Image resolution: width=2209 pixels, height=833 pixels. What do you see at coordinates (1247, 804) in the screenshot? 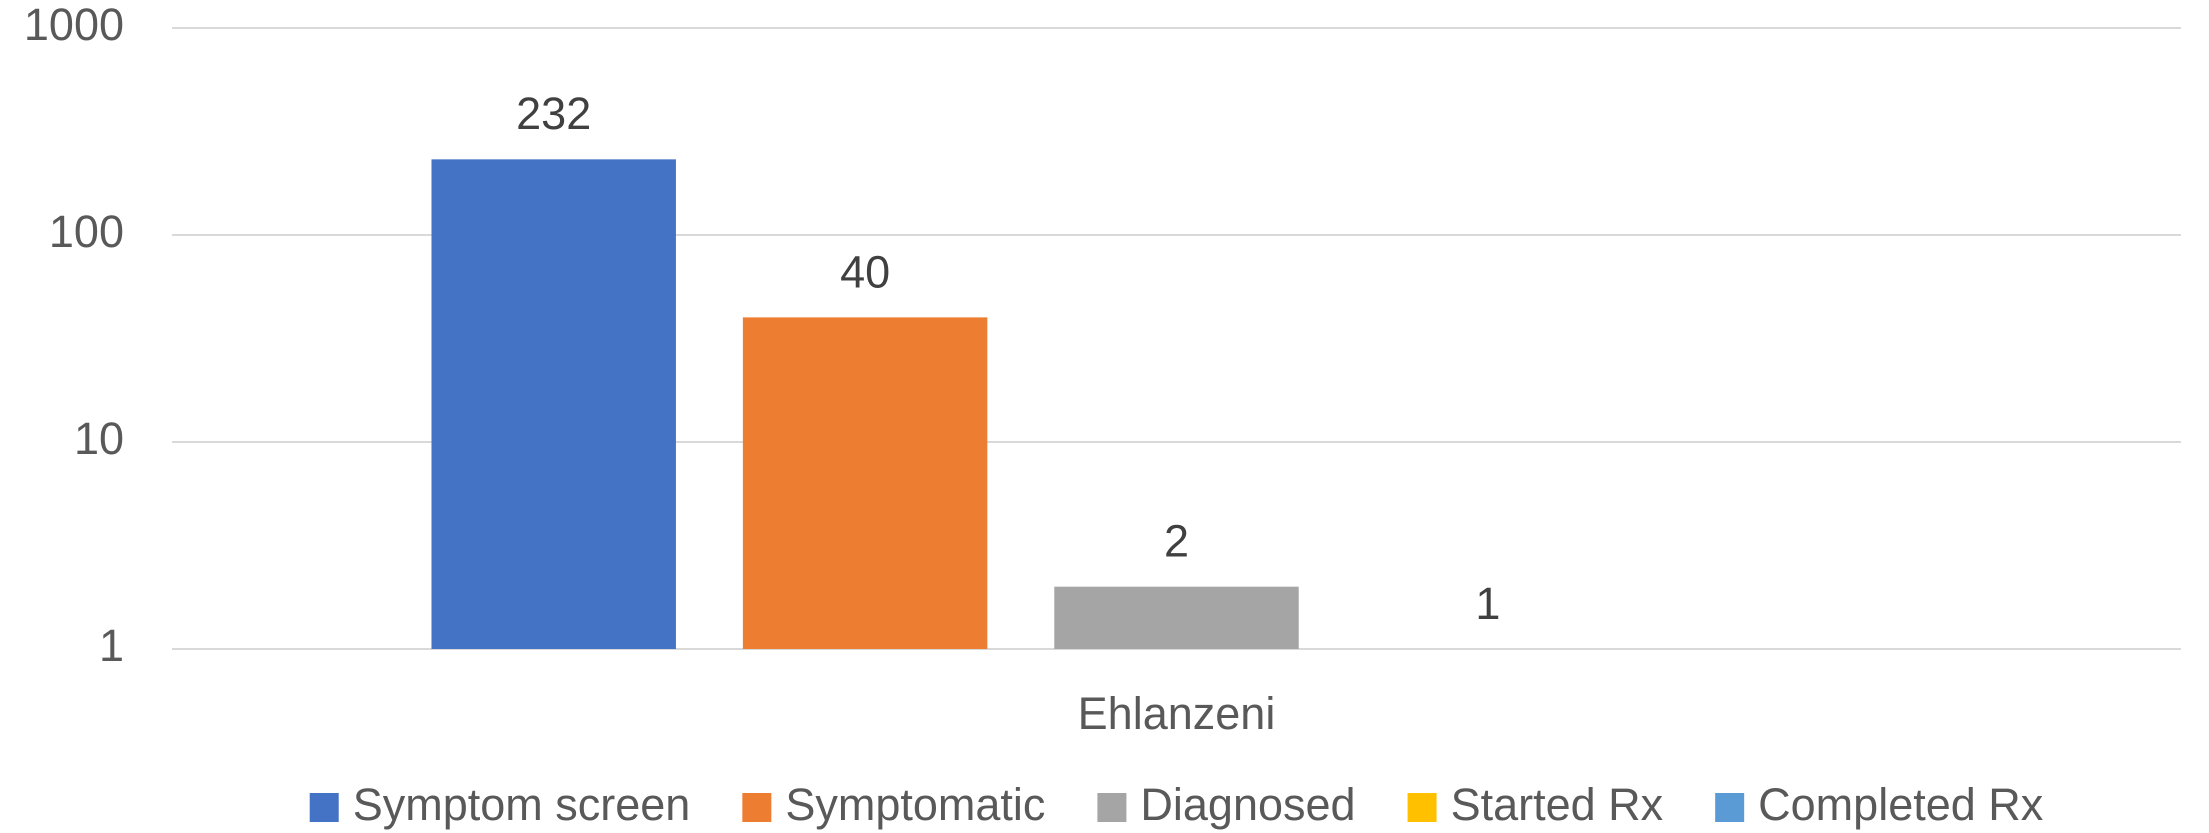
I see `legend-label: Diagnosed` at bounding box center [1247, 804].